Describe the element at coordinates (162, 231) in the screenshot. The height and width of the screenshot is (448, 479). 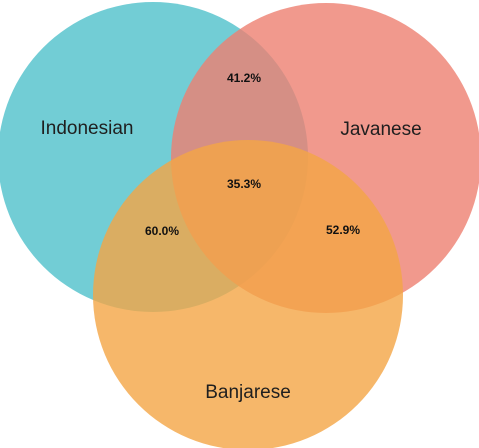
I see `indonesian-banjarese-value: 60.0%` at that location.